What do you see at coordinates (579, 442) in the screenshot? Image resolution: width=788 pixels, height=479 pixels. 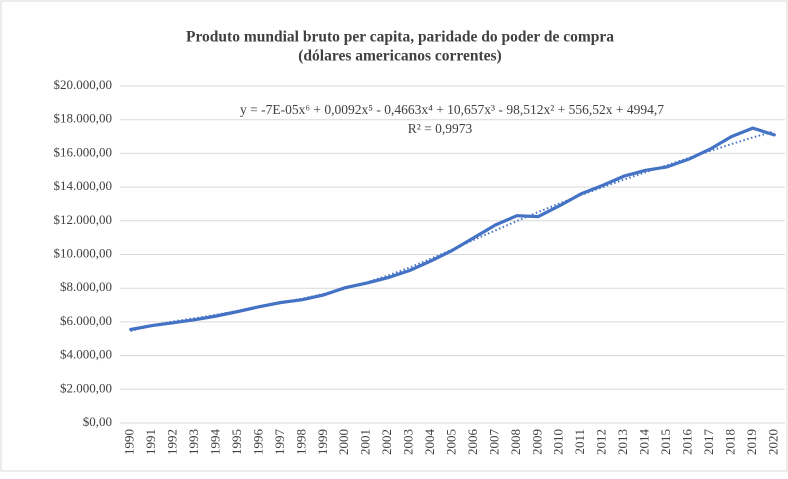 I see `x-tick-label: 2011` at bounding box center [579, 442].